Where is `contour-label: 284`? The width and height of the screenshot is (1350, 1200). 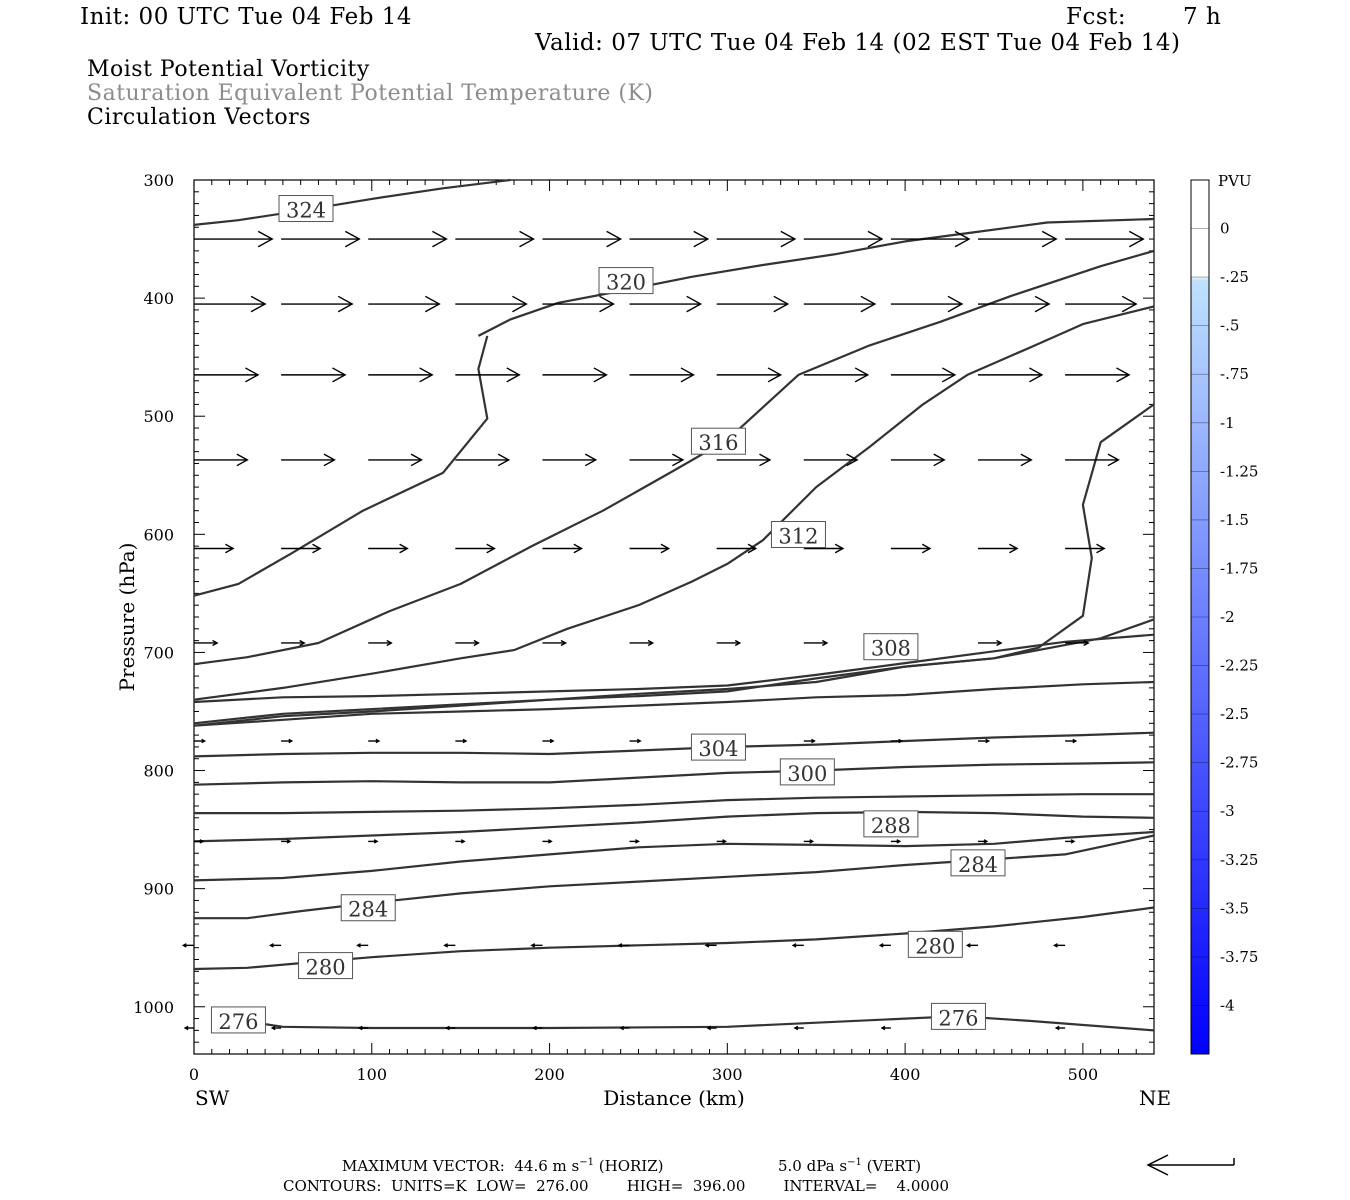 contour-label: 284 is located at coordinates (978, 865).